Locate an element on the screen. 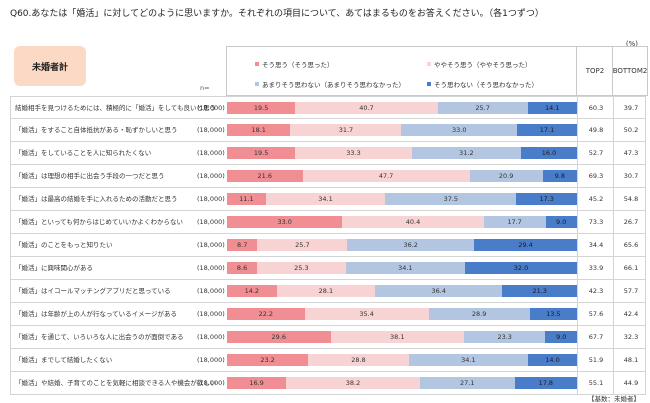 This screenshot has width=650, height=403. bar-segment-4: 32.0 is located at coordinates (520, 268).